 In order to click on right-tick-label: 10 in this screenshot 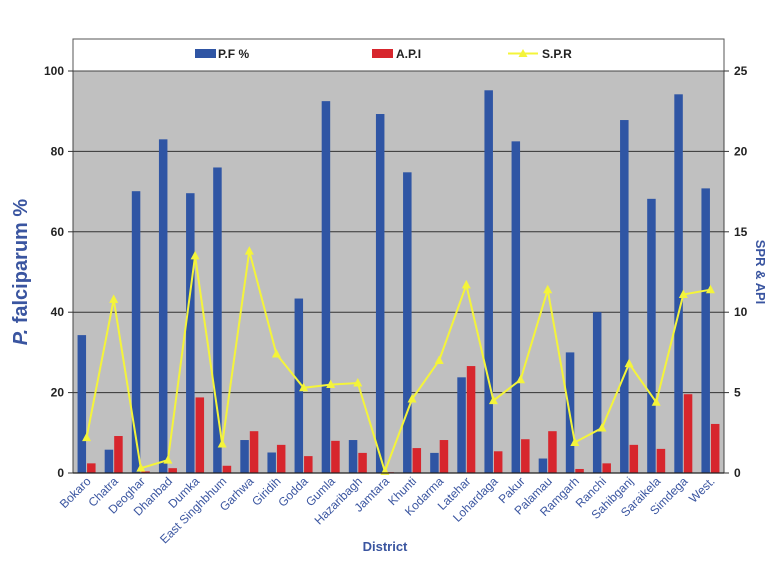, I will do `click(741, 312)`.